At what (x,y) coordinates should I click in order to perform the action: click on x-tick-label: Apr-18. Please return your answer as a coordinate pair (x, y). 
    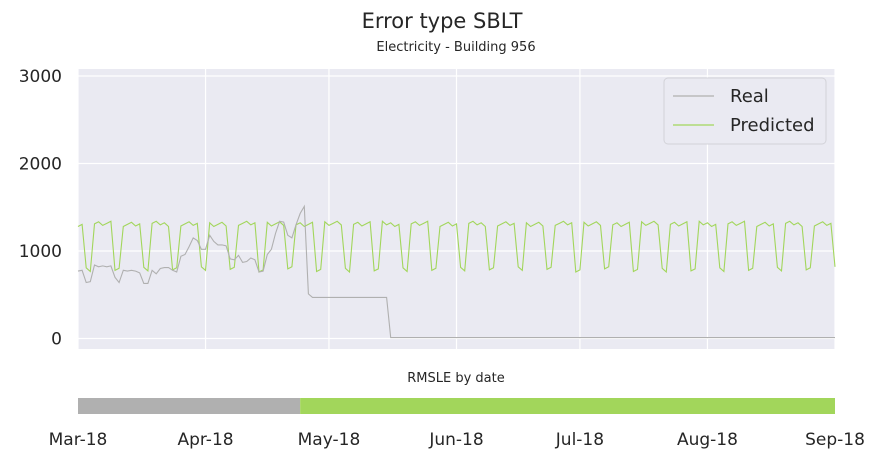
    Looking at the image, I should click on (205, 440).